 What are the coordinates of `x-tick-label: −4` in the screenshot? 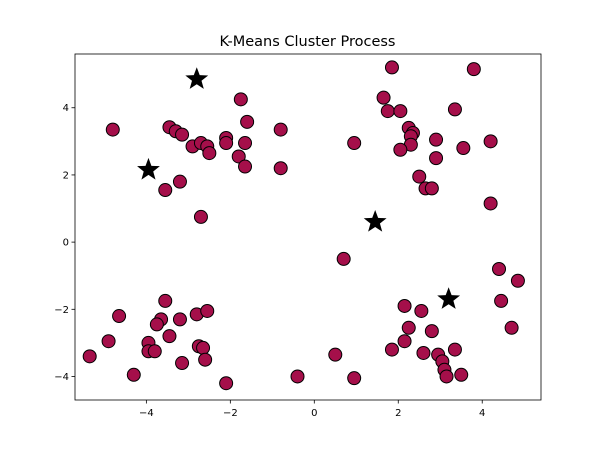 It's located at (146, 413).